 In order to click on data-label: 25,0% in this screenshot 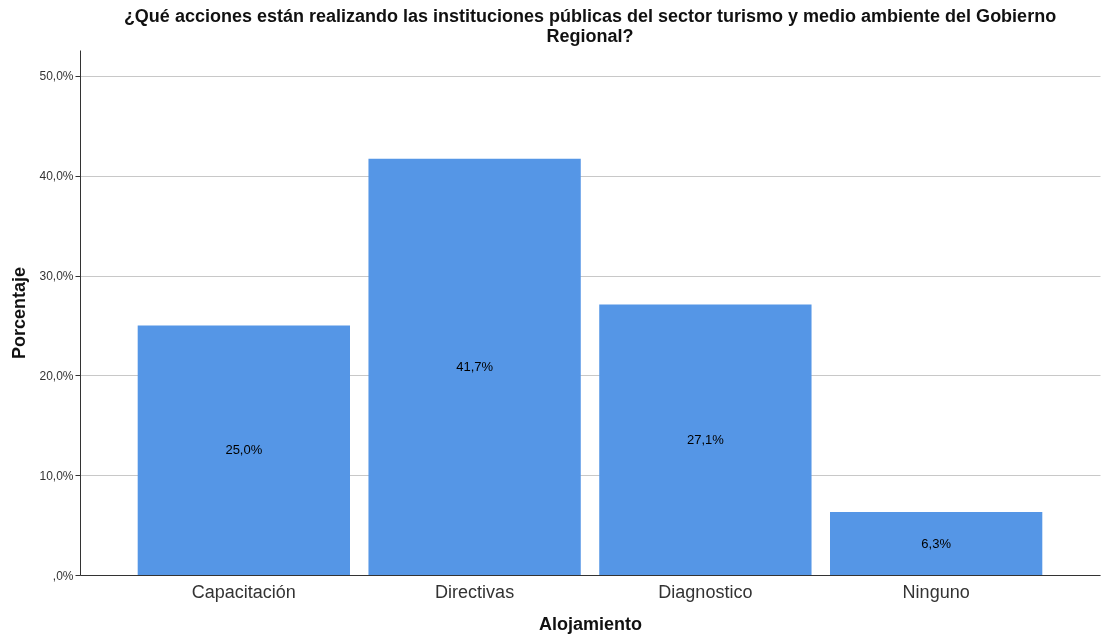, I will do `click(244, 450)`.